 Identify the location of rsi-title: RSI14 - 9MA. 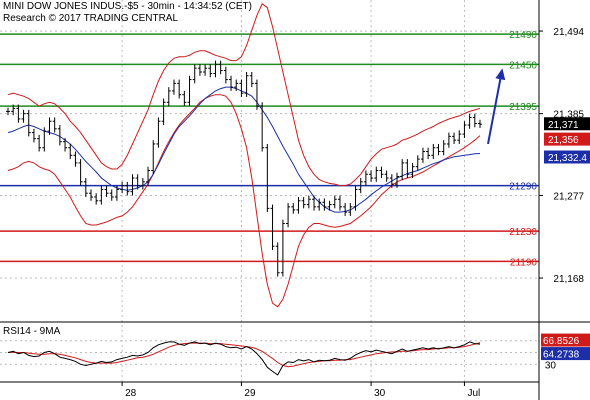
(32, 331).